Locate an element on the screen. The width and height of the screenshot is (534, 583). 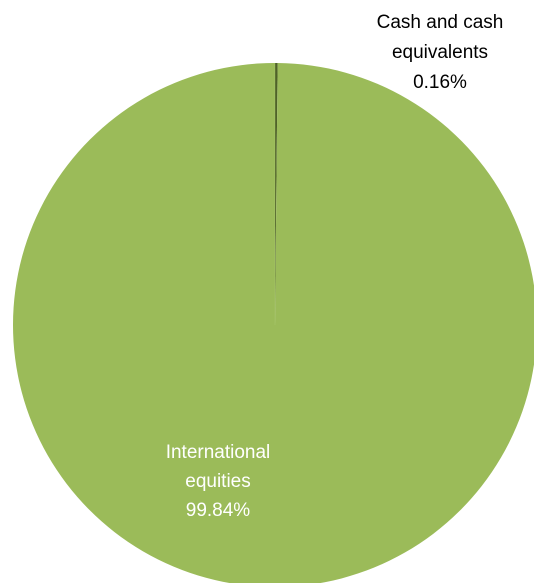
slice-value-label: 0.16% is located at coordinates (440, 82).